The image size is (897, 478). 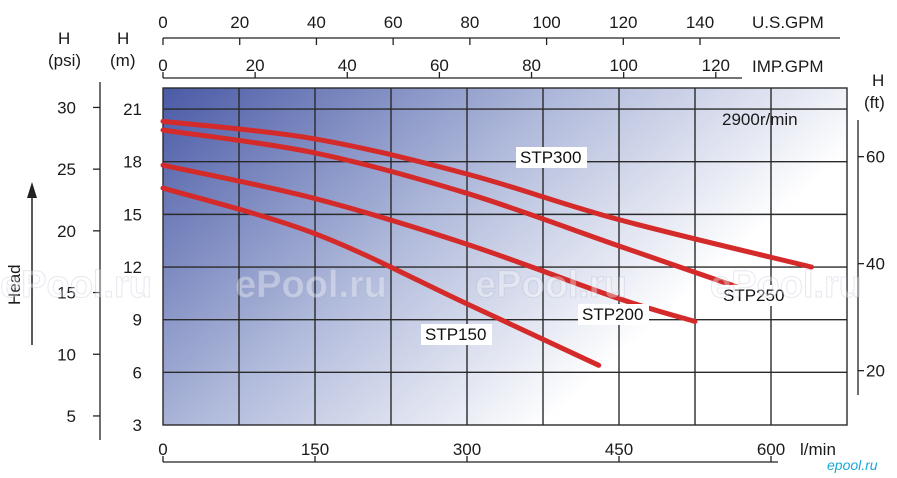 What do you see at coordinates (122, 60) in the screenshot?
I see `m-axis-label-unit: (m)` at bounding box center [122, 60].